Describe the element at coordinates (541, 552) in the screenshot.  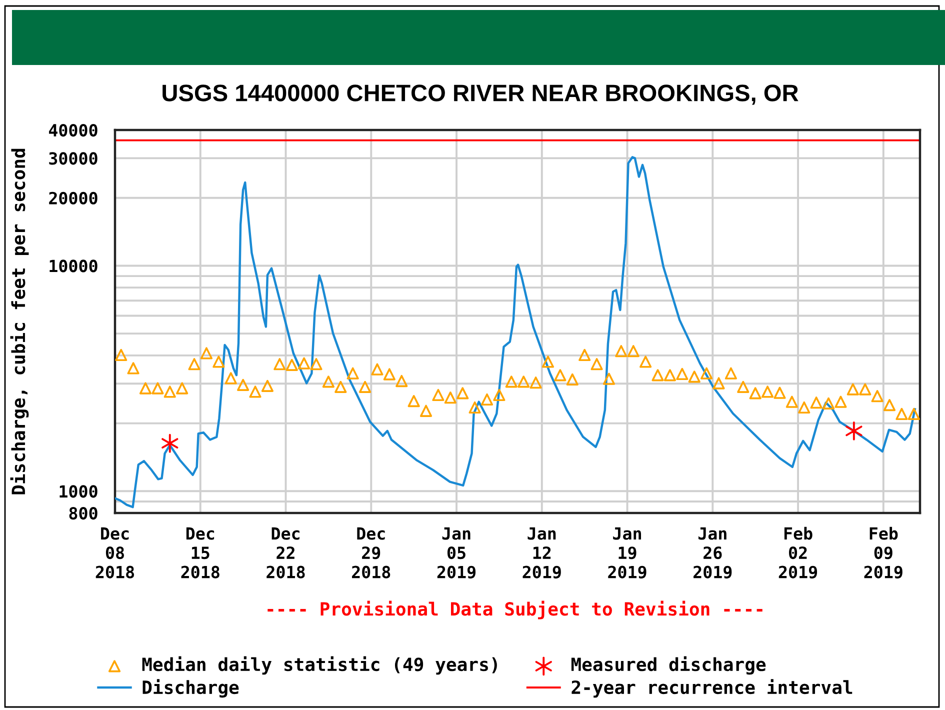
I see `x-tick-label: Jan 12 2019` at that location.